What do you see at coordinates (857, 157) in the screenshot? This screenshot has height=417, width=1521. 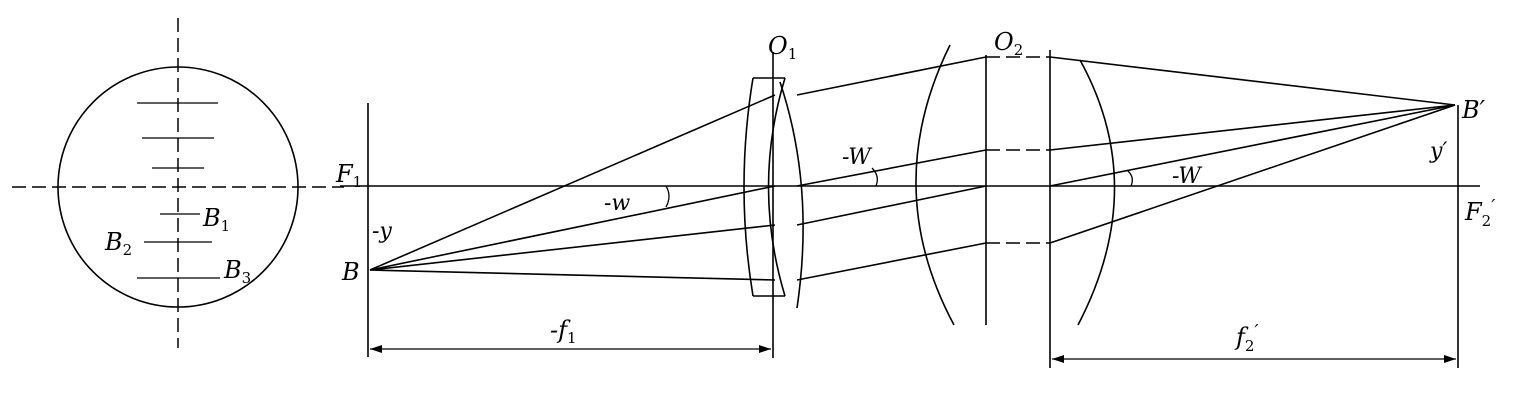 I see `label-neg-W-1: -W` at bounding box center [857, 157].